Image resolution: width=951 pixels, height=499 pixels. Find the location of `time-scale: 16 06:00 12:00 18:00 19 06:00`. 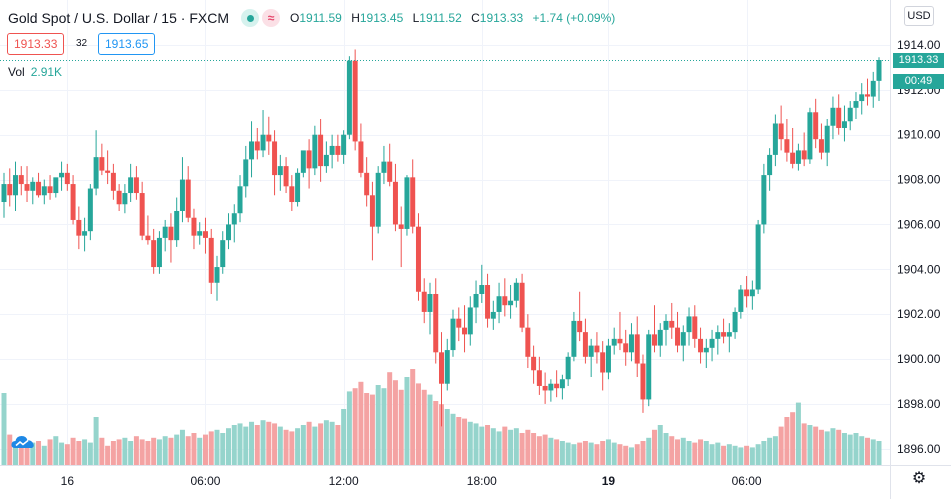

time-scale: 16 06:00 12:00 18:00 19 06:00 is located at coordinates (411, 481).